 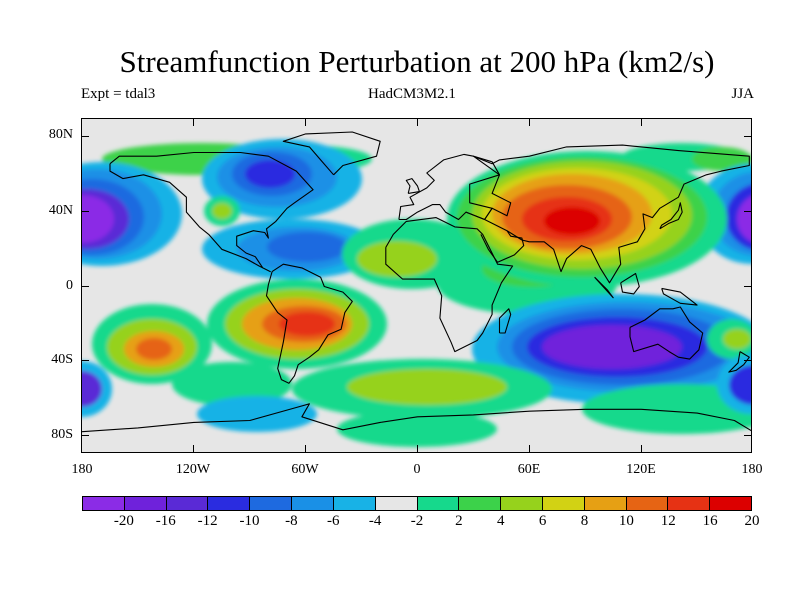 I want to click on x-label-120e: 120E, so click(x=641, y=469).